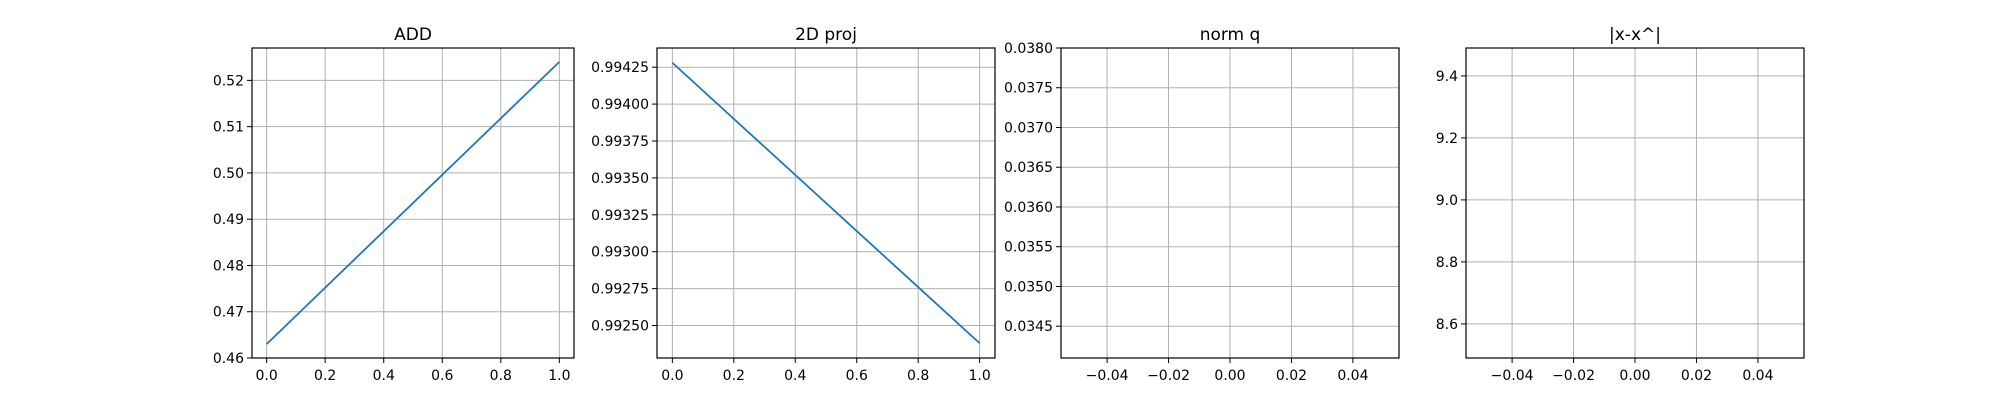  I want to click on chart-title: 2D proj, so click(826, 35).